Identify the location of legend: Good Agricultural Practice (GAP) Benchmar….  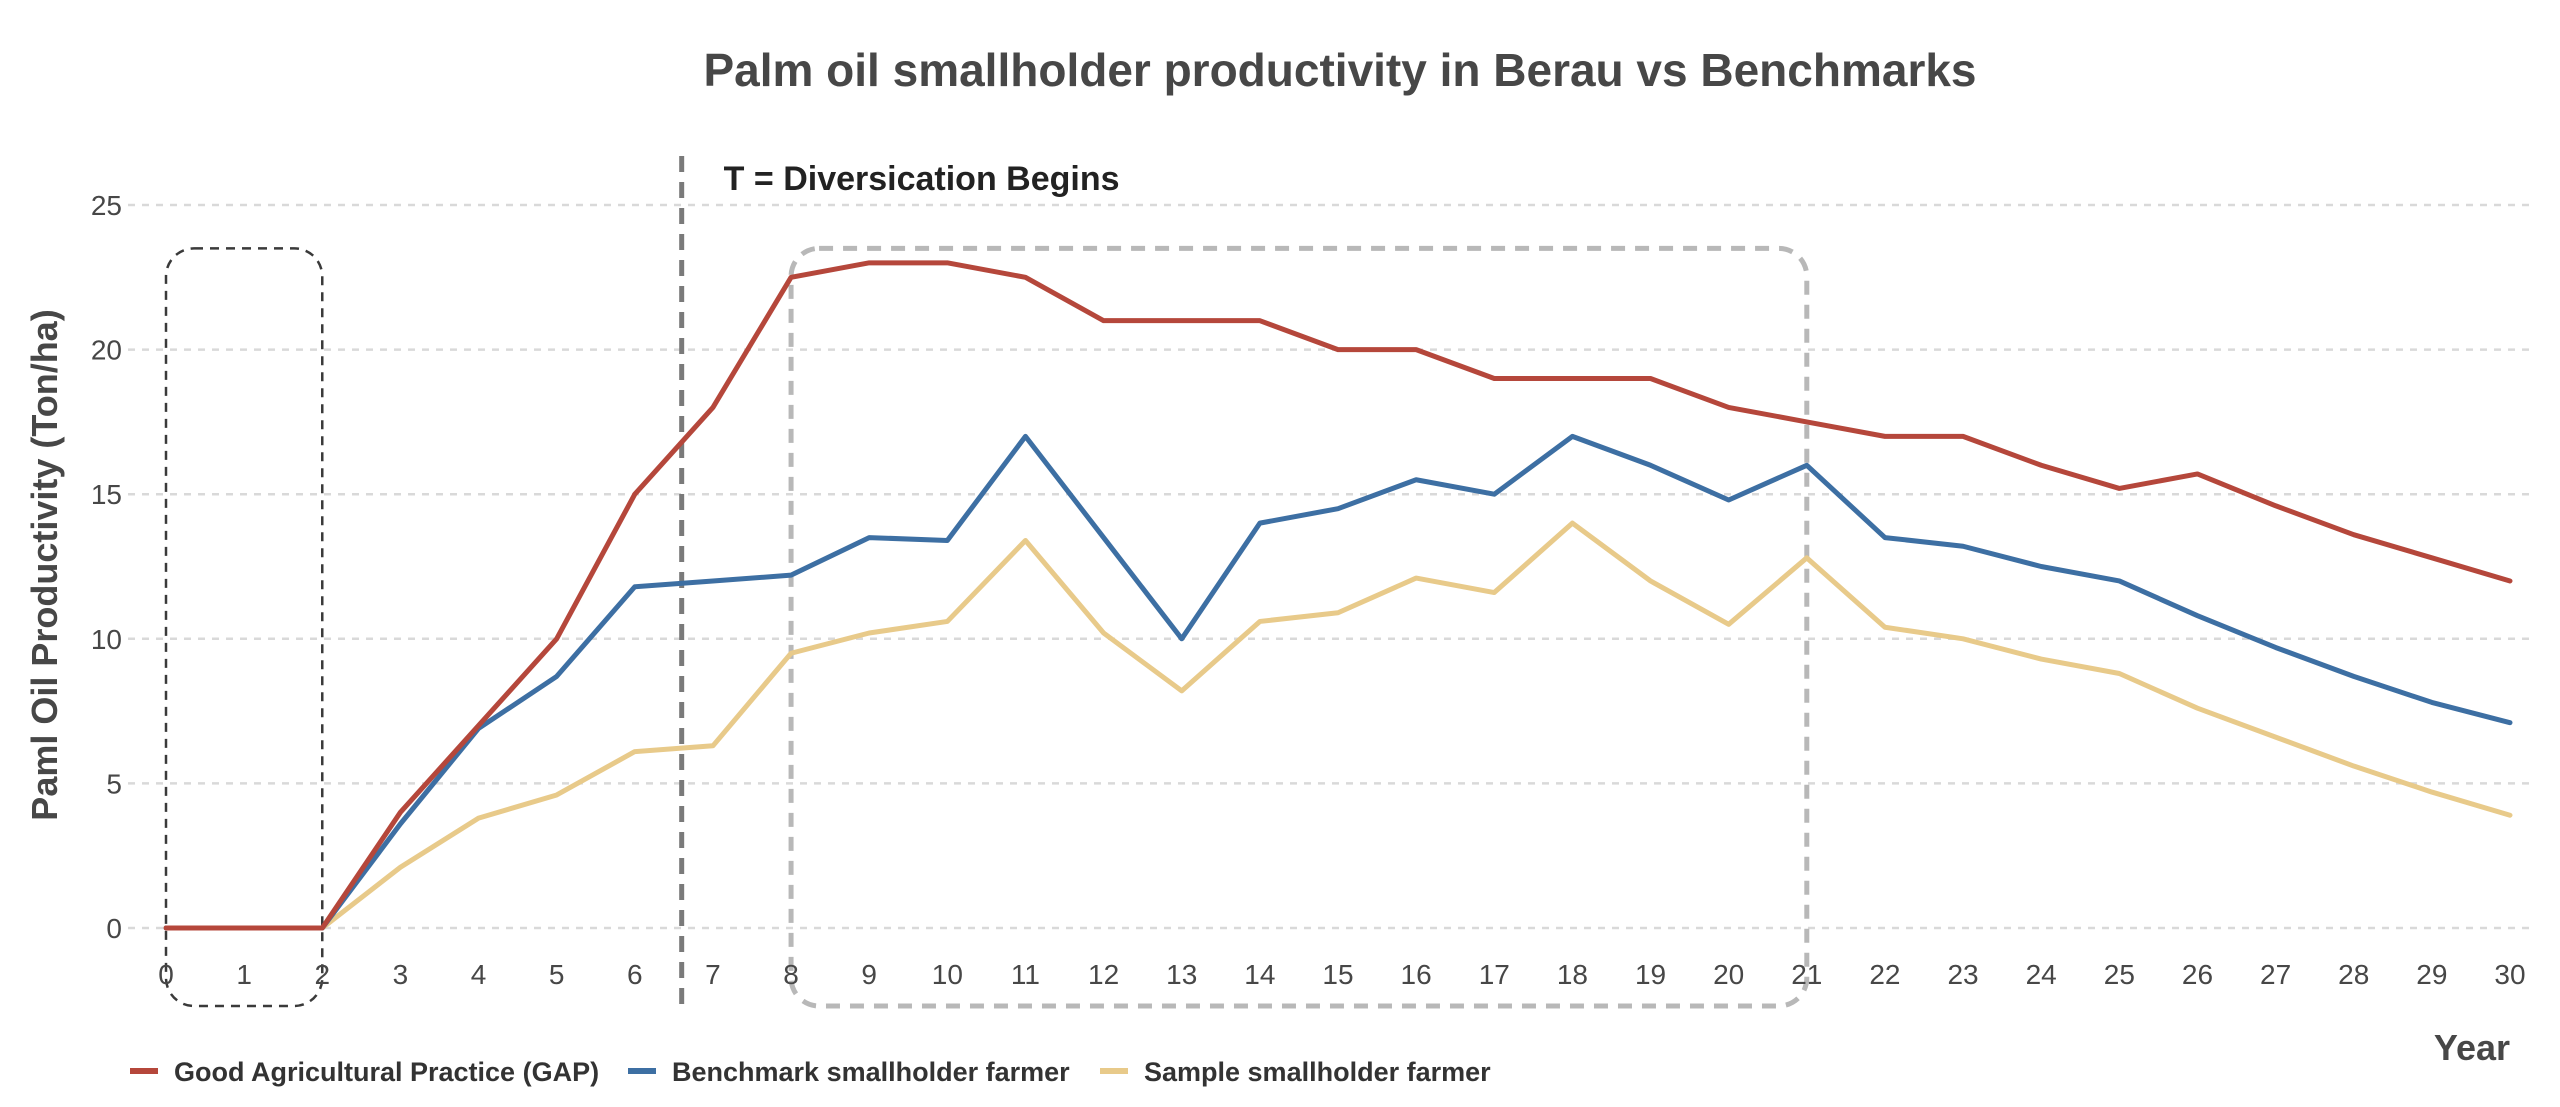
(810, 1072).